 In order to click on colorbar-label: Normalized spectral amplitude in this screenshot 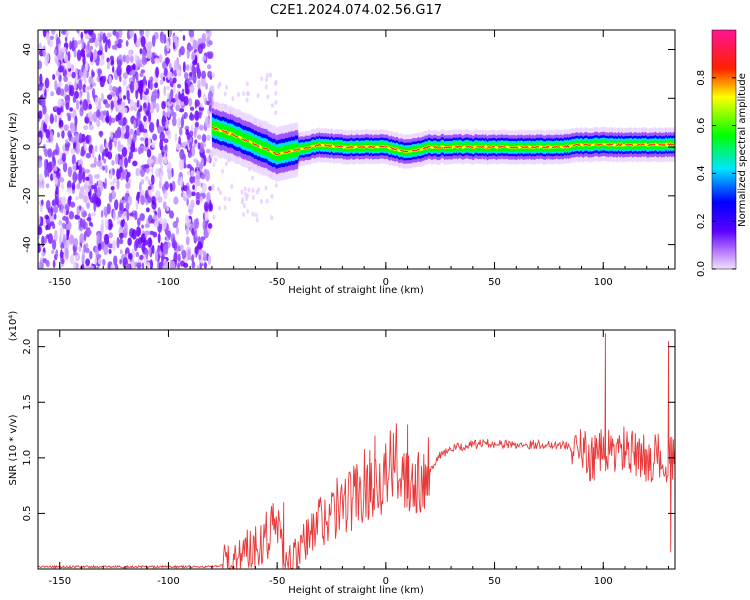, I will do `click(742, 150)`.